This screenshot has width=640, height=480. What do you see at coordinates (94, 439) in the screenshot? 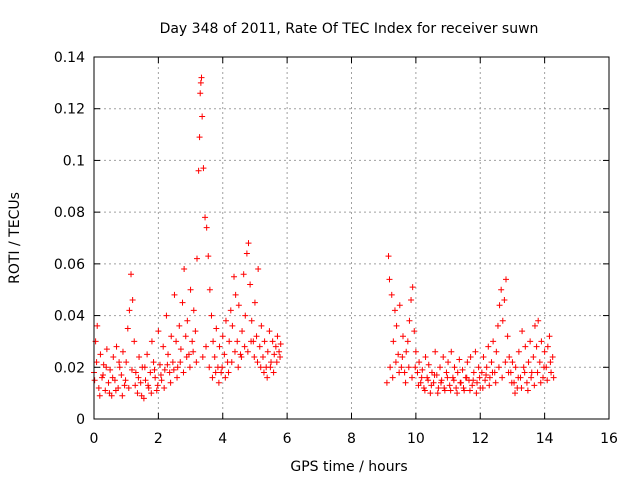
I see `x-tick-label: 0` at bounding box center [94, 439].